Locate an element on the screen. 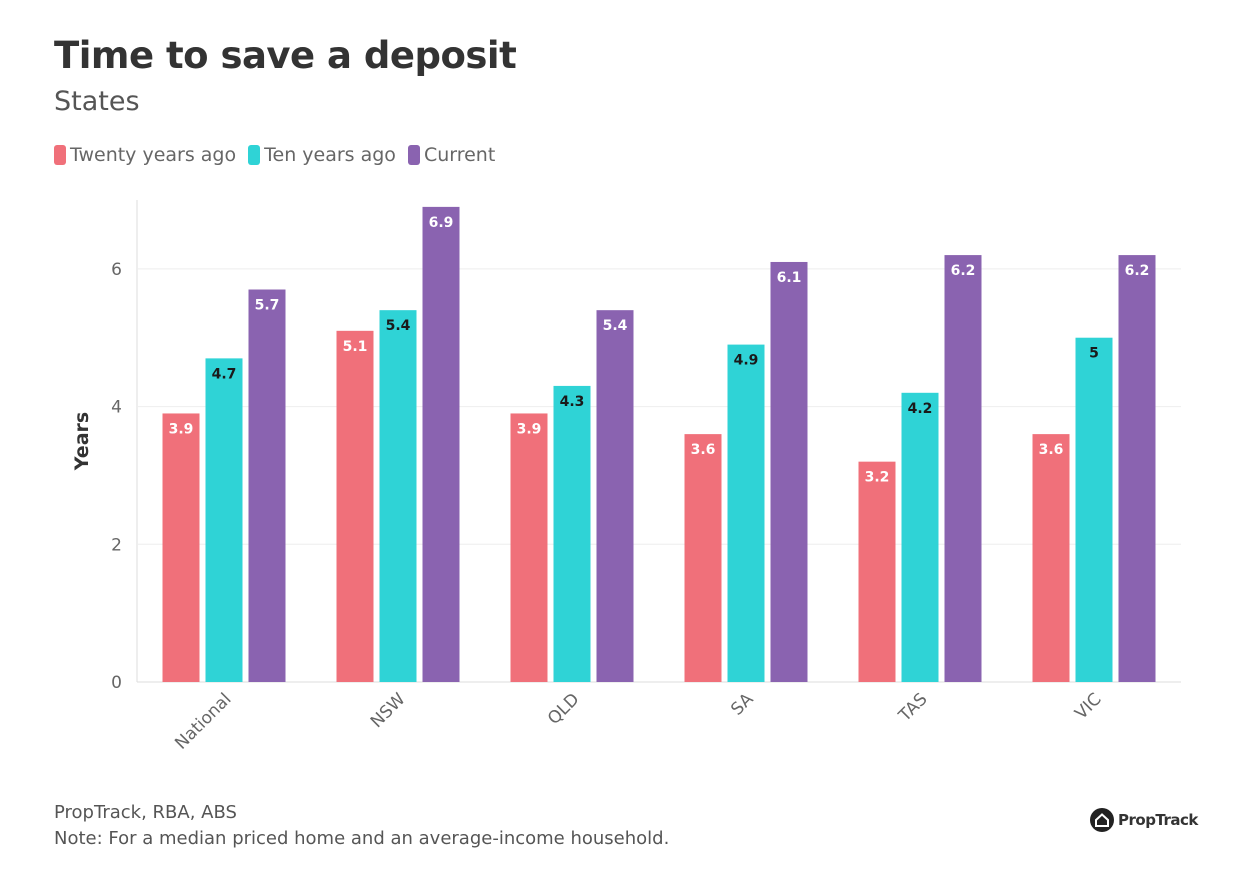 The image size is (1248, 886). data-label: 4.7 is located at coordinates (224, 374).